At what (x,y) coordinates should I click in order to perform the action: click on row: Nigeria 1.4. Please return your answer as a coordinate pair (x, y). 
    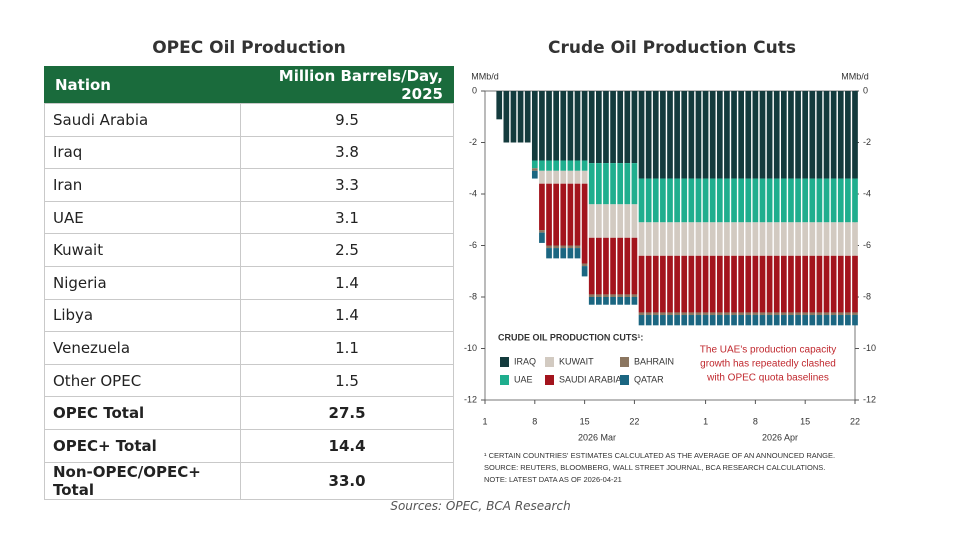
    Looking at the image, I should click on (248, 282).